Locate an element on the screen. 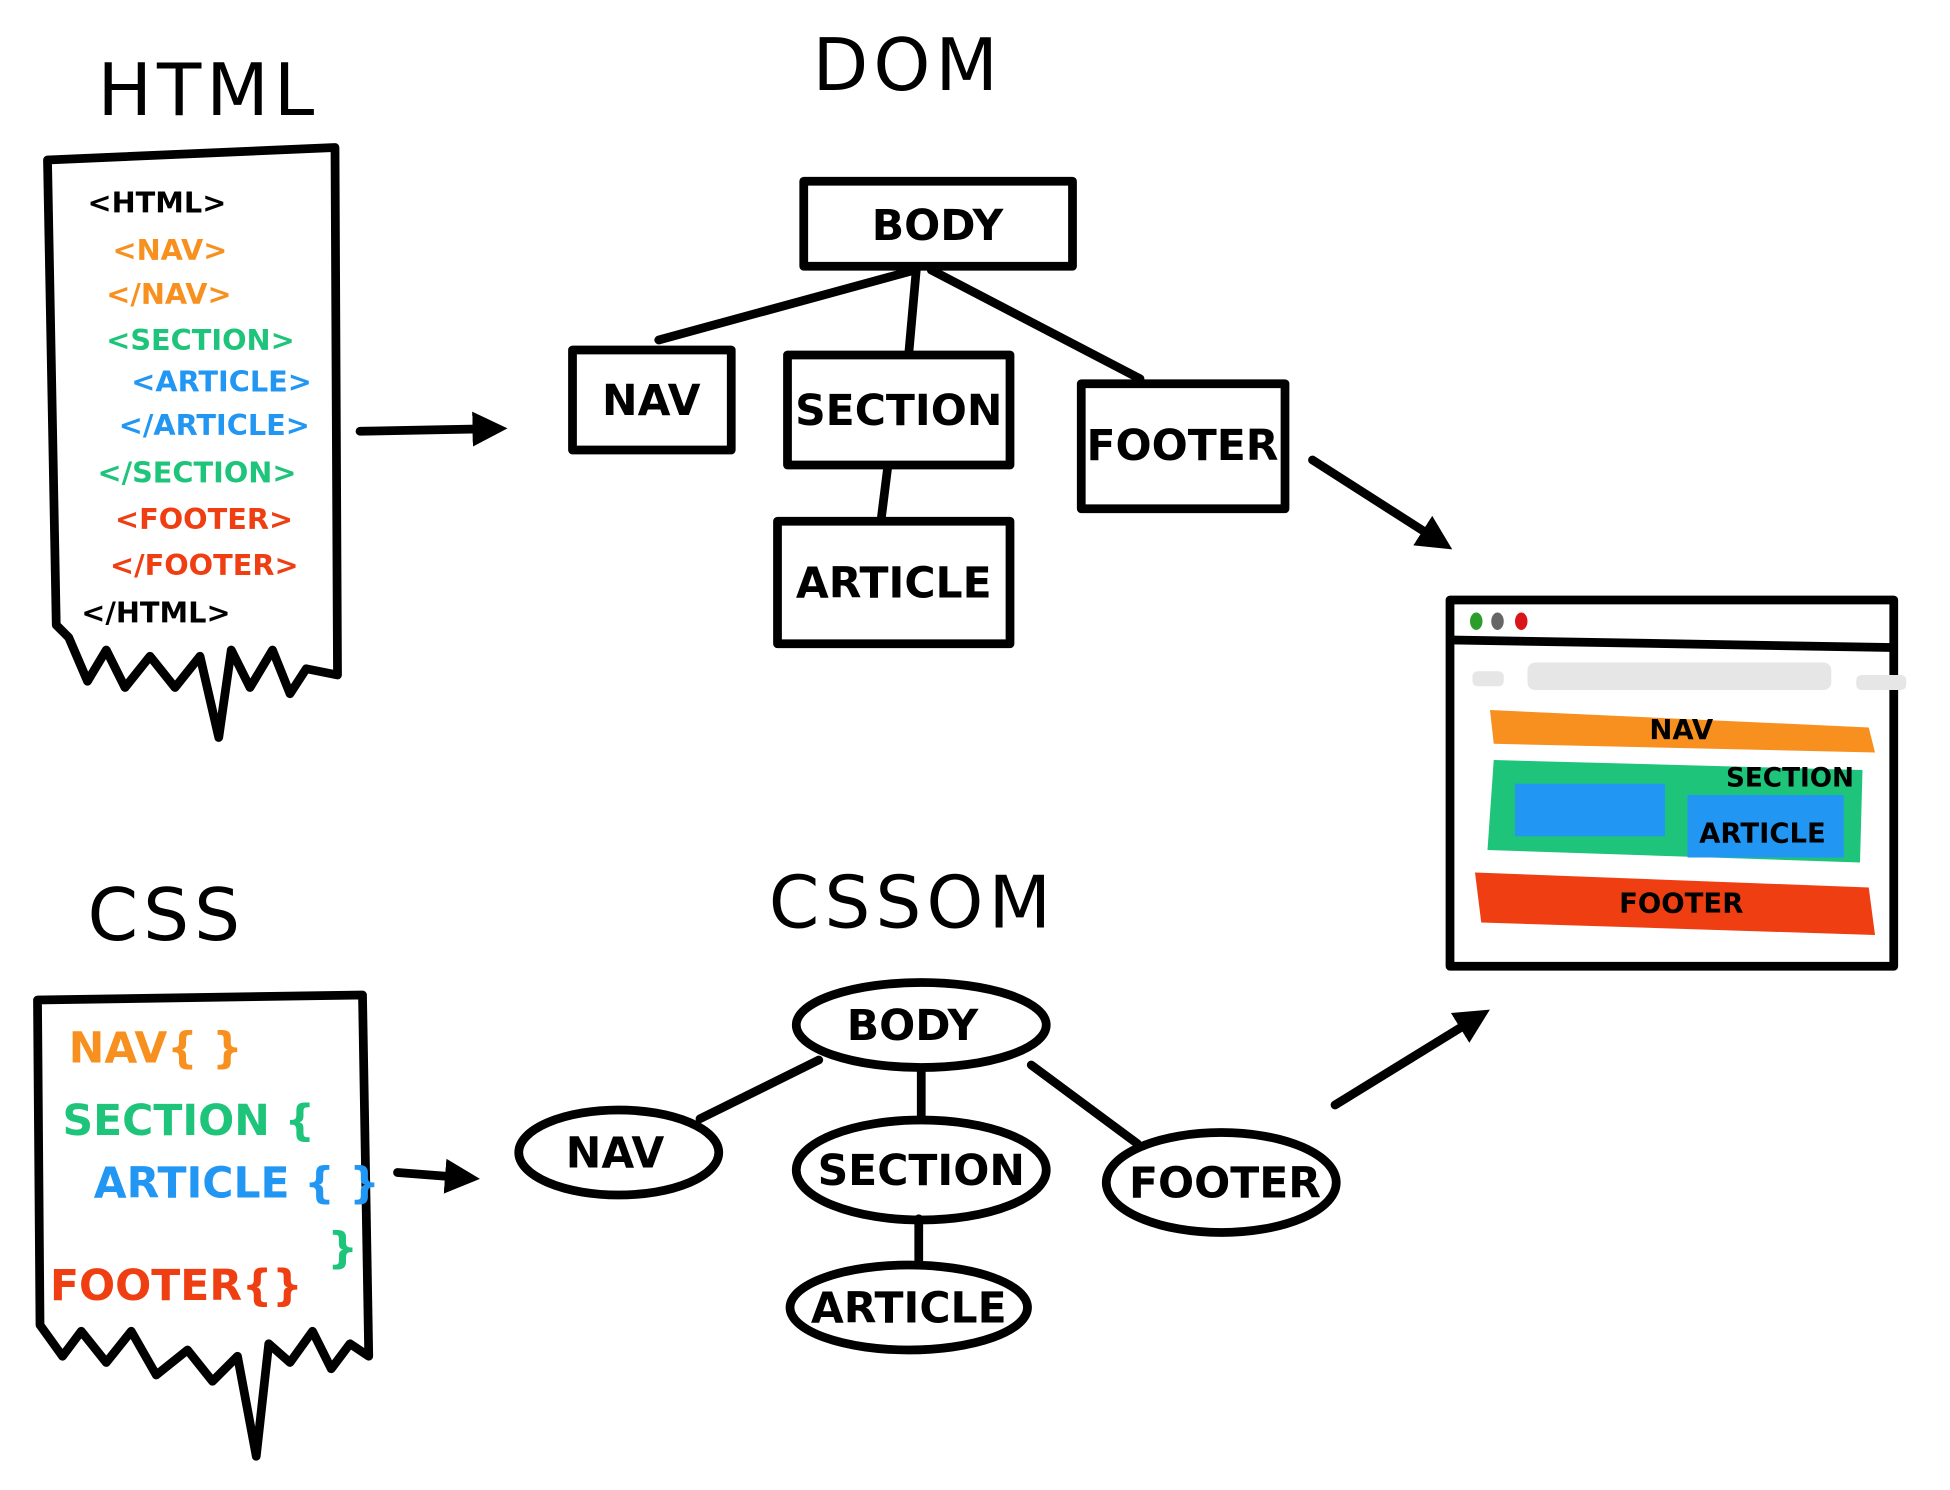 Image resolution: width=1950 pixels, height=1490 pixels. cssom-section-label: SECTION is located at coordinates (921, 1171).